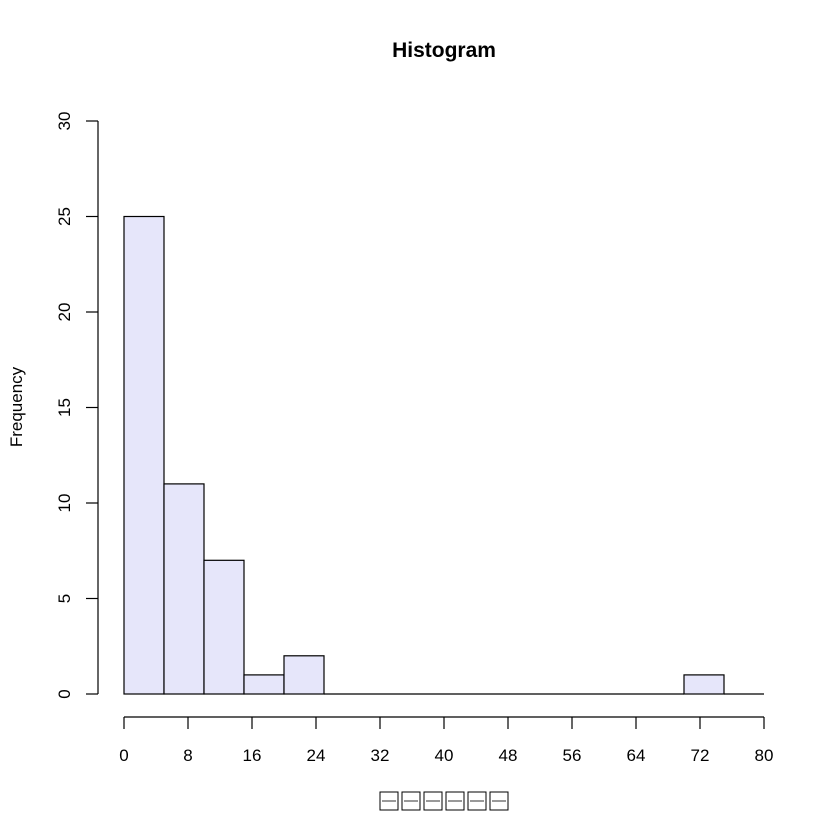 The width and height of the screenshot is (840, 840). Describe the element at coordinates (16, 406) in the screenshot. I see `y-axis-title: Frequency` at that location.